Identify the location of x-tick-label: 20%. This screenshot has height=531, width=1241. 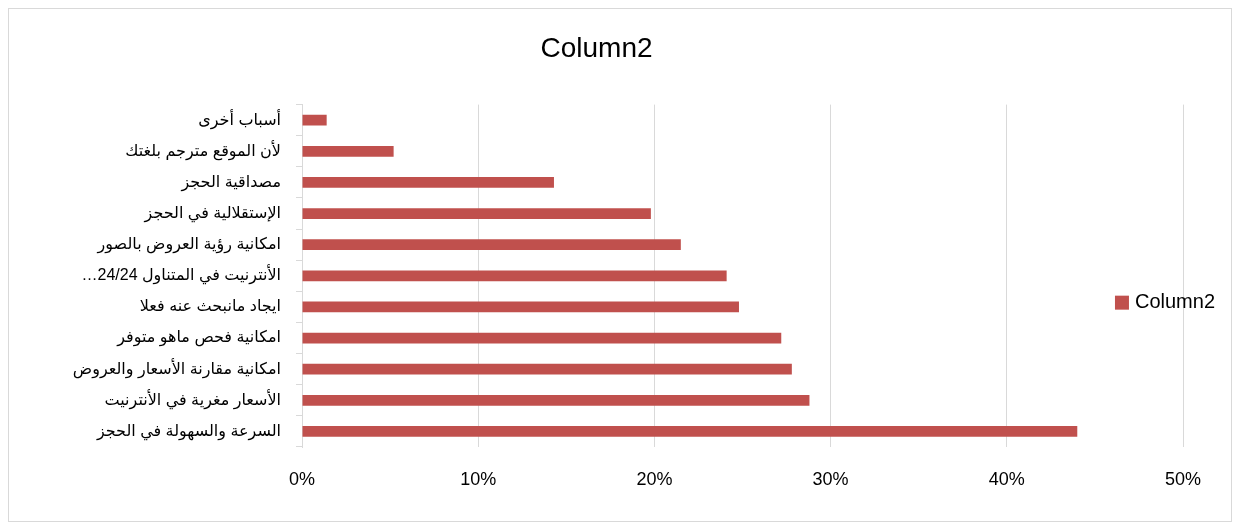
(654, 478).